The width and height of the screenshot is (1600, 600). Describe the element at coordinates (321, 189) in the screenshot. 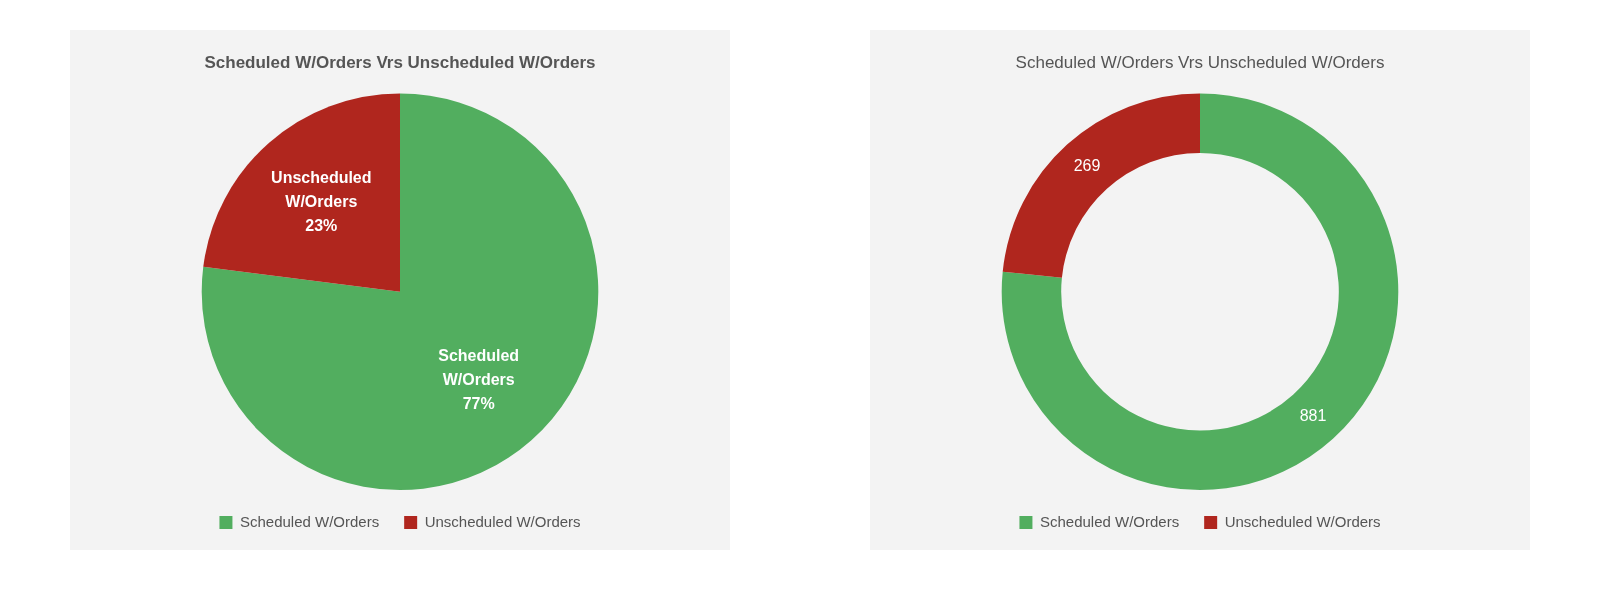

I see `slice-label: Unscheduled W/Orders` at that location.